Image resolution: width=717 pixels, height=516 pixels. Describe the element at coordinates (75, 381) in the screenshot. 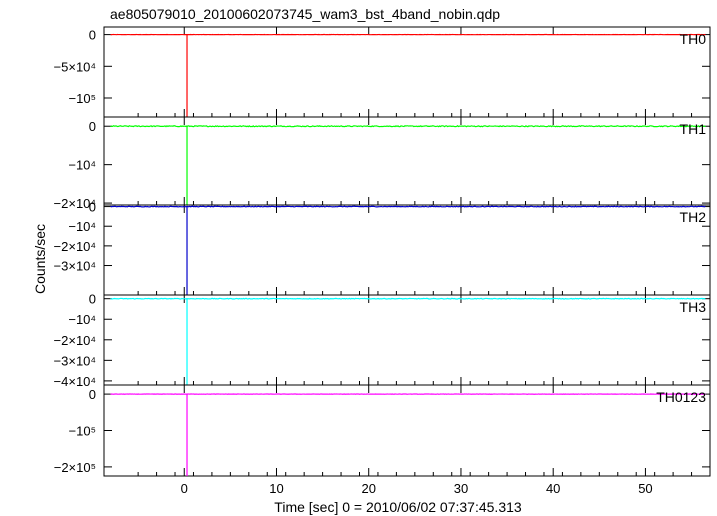

I see `y-tick-label: −4×10⁴` at that location.